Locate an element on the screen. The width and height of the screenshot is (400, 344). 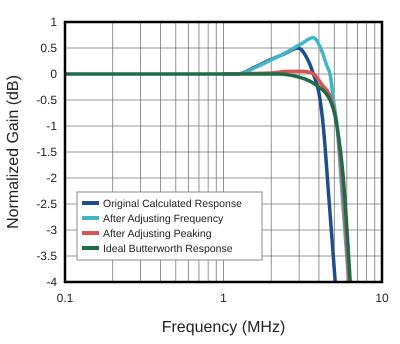
y-tick-label: 0 is located at coordinates (54, 74).